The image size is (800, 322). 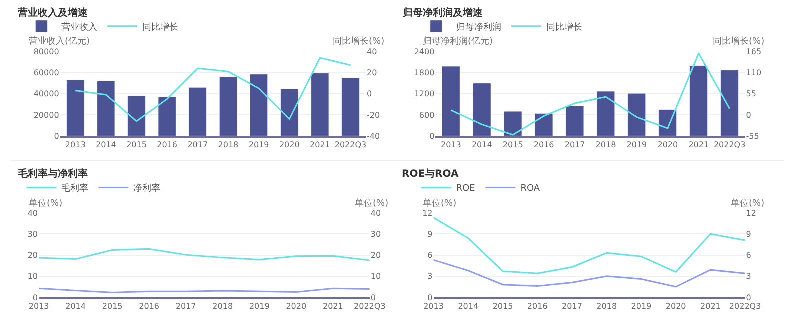 What do you see at coordinates (59, 41) in the screenshot?
I see `y-axis-title: 营业收入(亿元)` at bounding box center [59, 41].